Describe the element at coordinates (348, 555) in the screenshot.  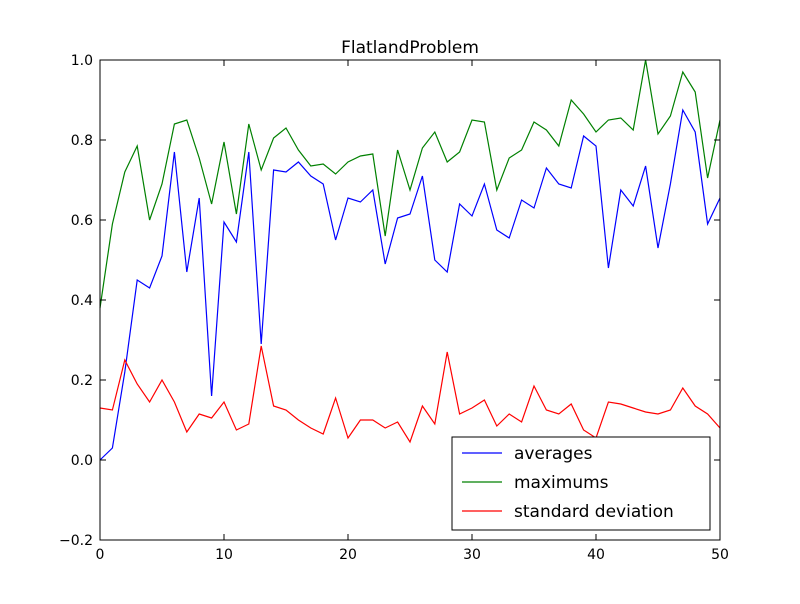
I see `x-tick-label: 20` at that location.